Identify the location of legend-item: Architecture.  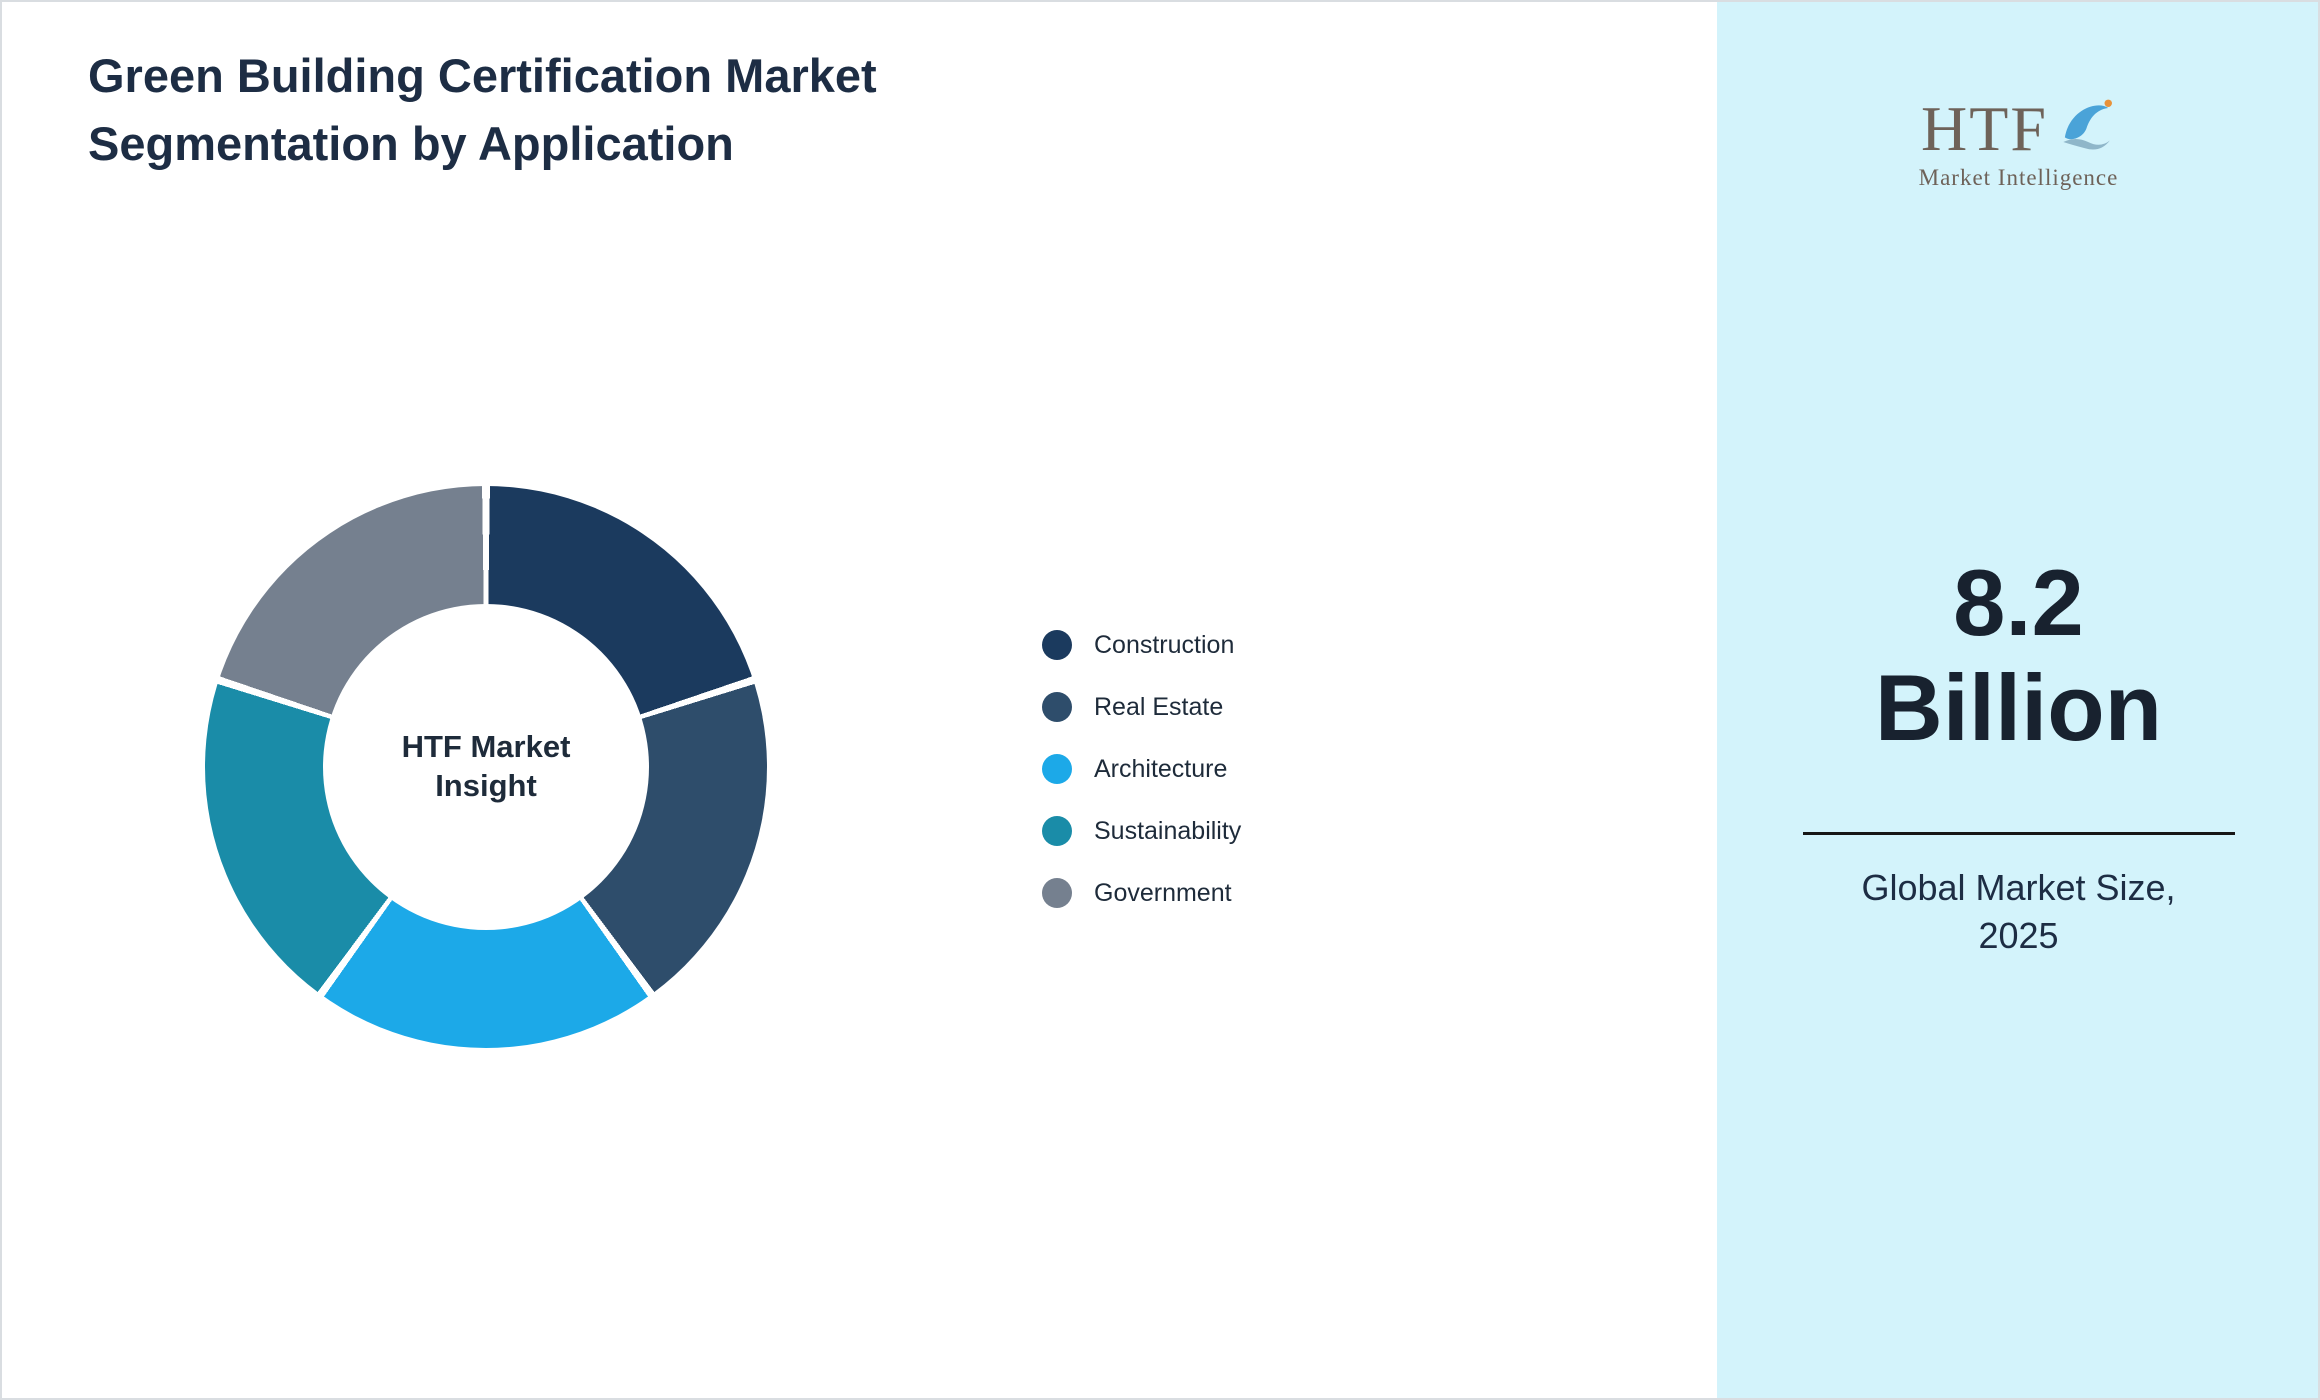
(1141, 769).